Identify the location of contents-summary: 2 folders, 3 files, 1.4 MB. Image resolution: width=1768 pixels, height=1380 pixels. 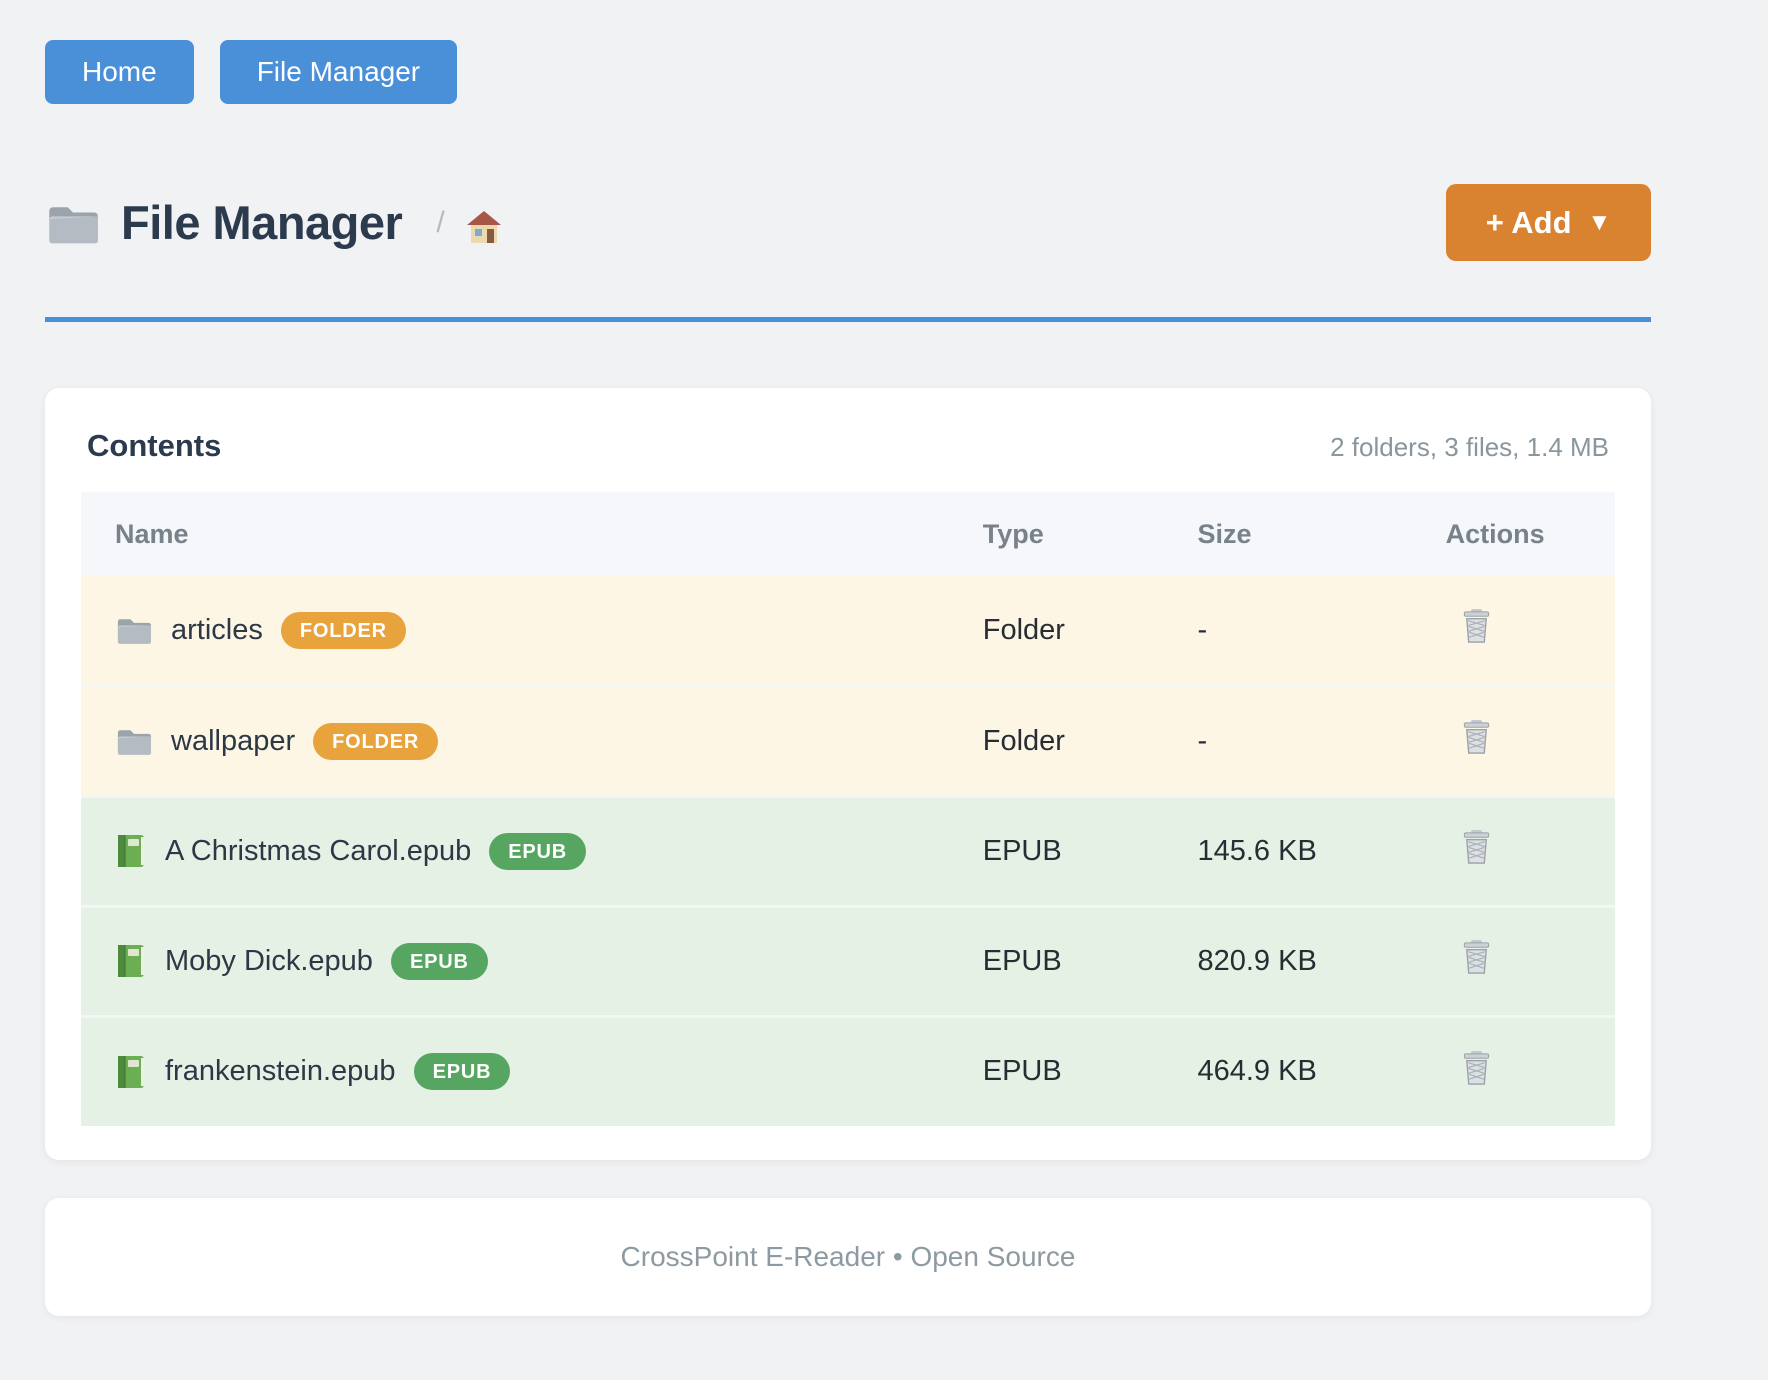
(1469, 447).